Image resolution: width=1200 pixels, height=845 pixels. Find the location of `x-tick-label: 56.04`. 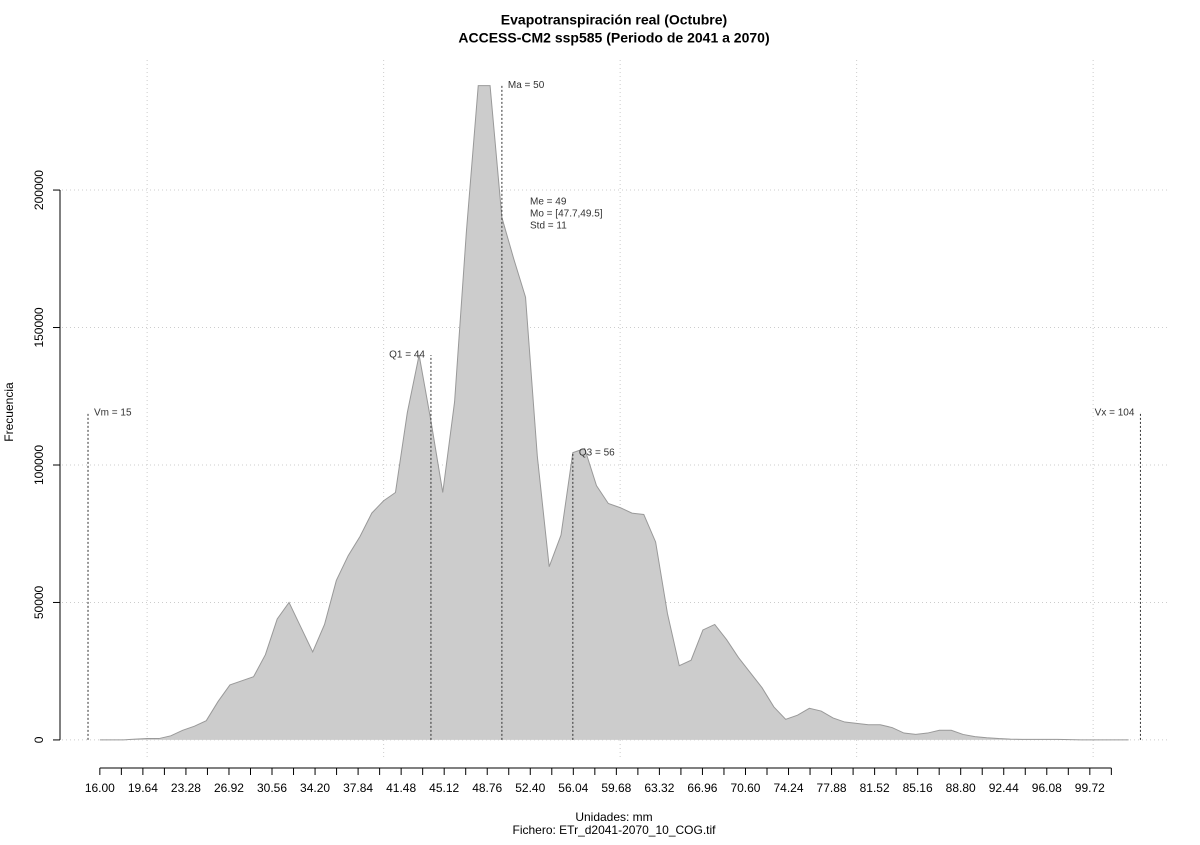

x-tick-label: 56.04 is located at coordinates (573, 788).